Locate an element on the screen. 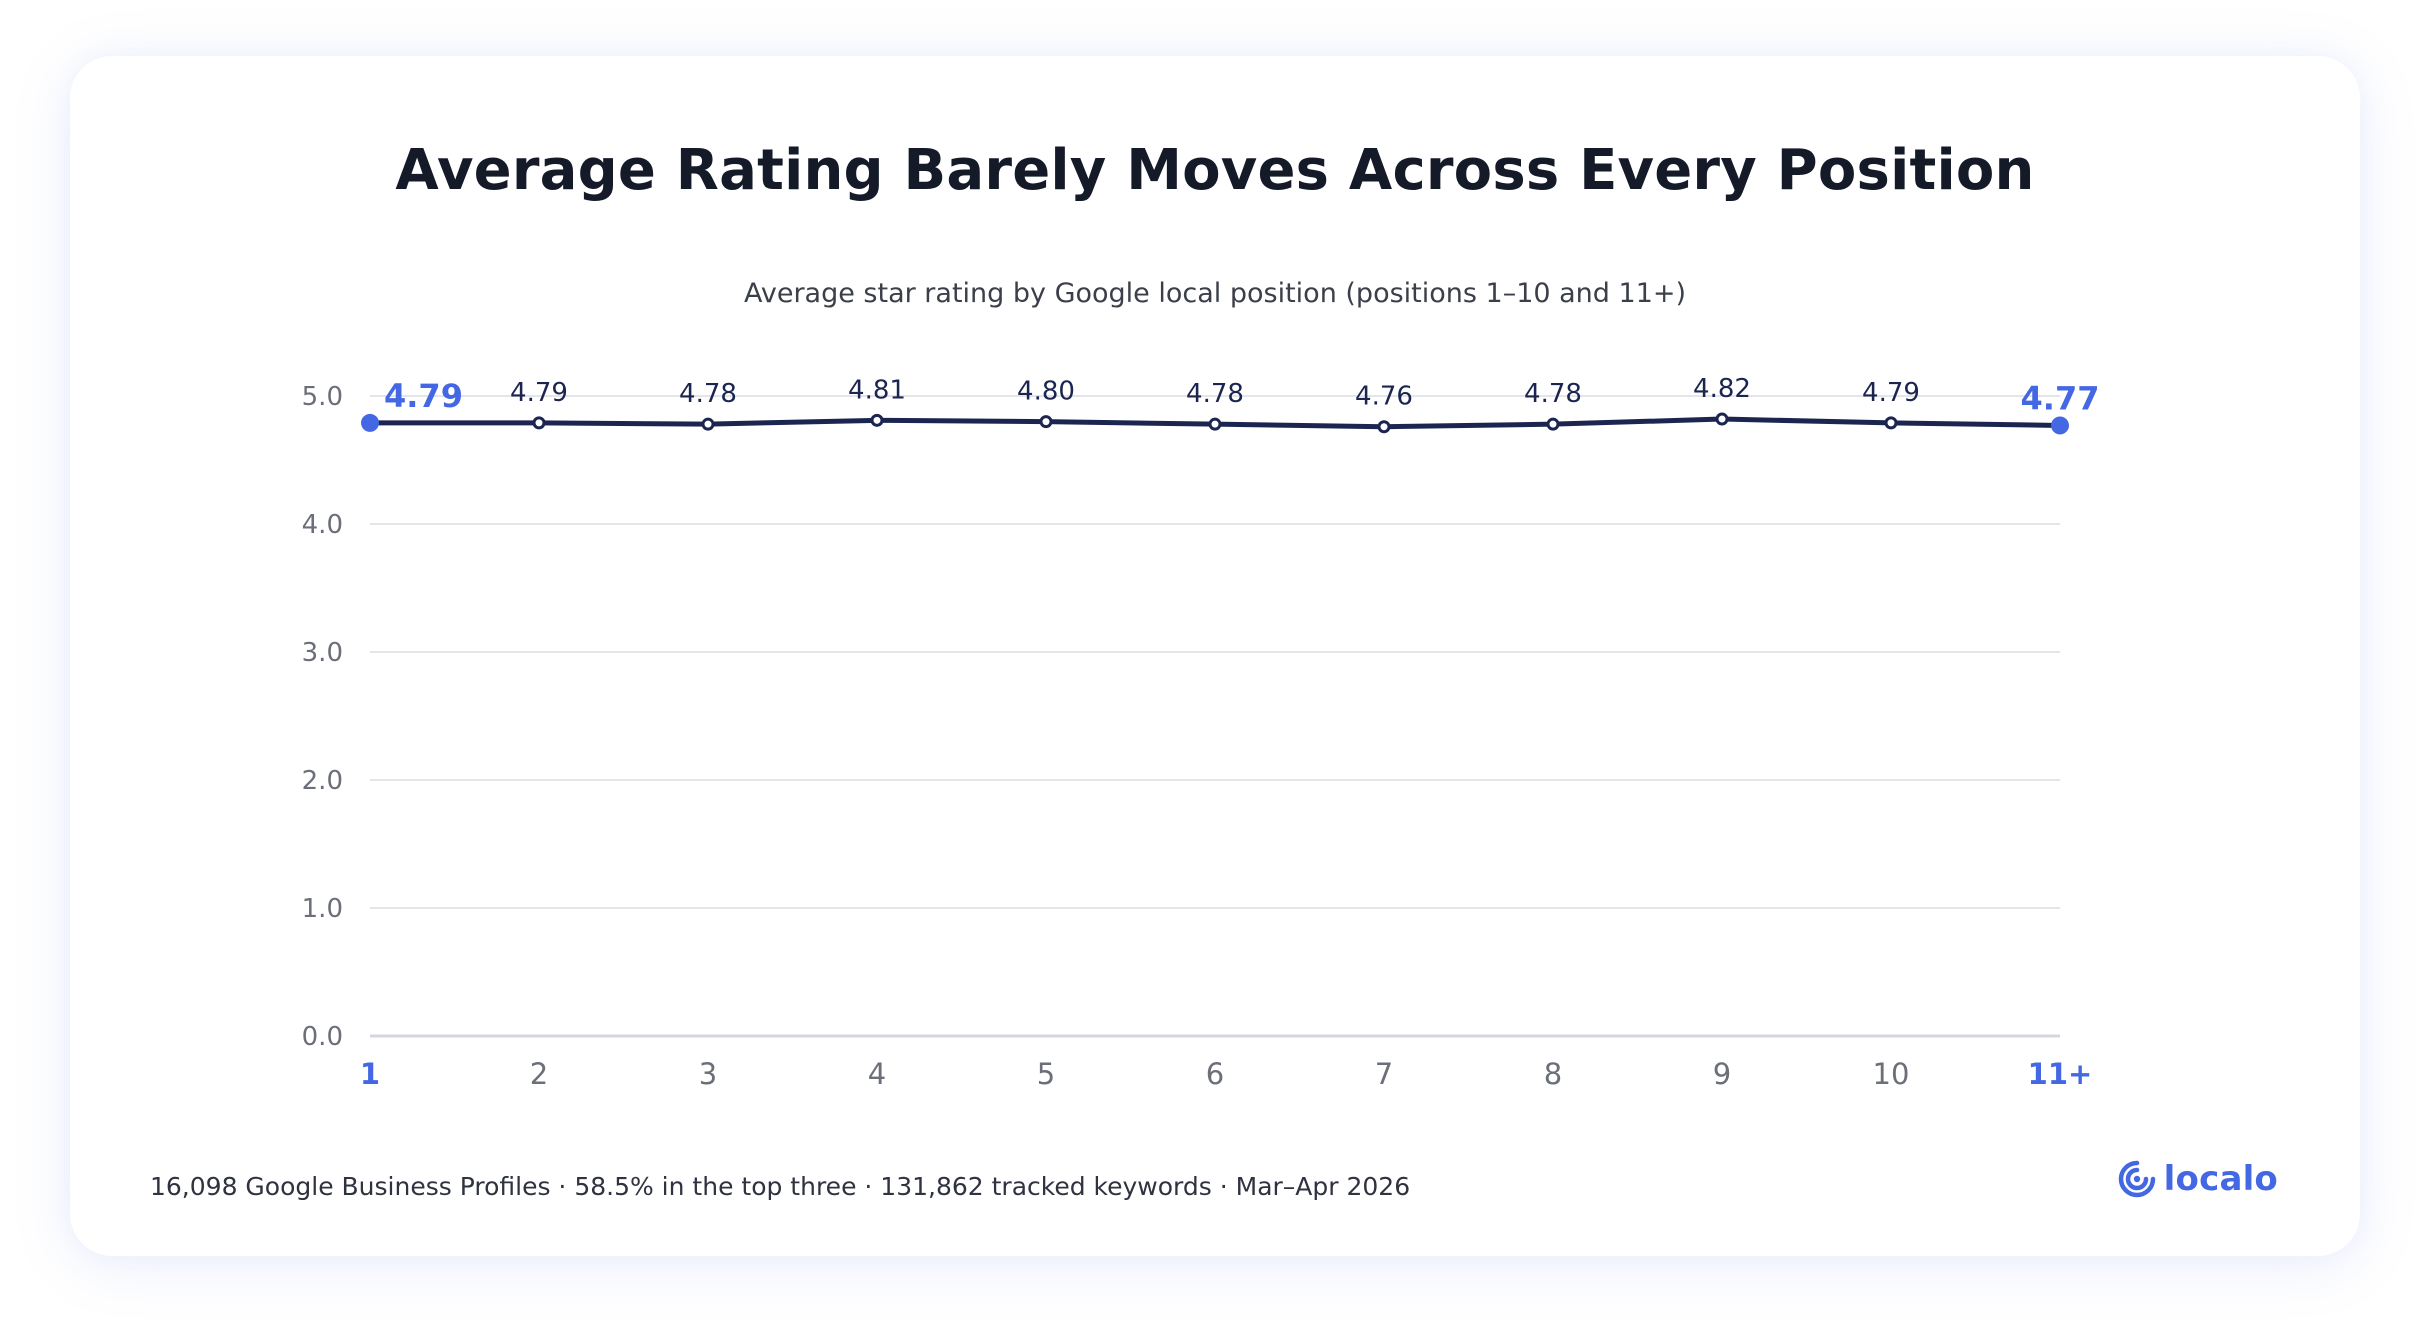 The width and height of the screenshot is (2430, 1340). data-label: 4.76 is located at coordinates (1384, 397).